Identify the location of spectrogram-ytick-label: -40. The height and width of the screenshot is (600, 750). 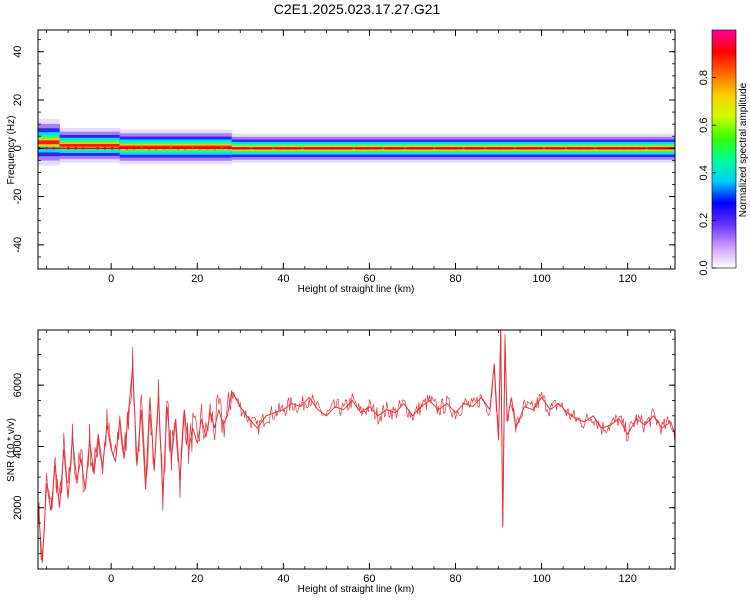
(18, 245).